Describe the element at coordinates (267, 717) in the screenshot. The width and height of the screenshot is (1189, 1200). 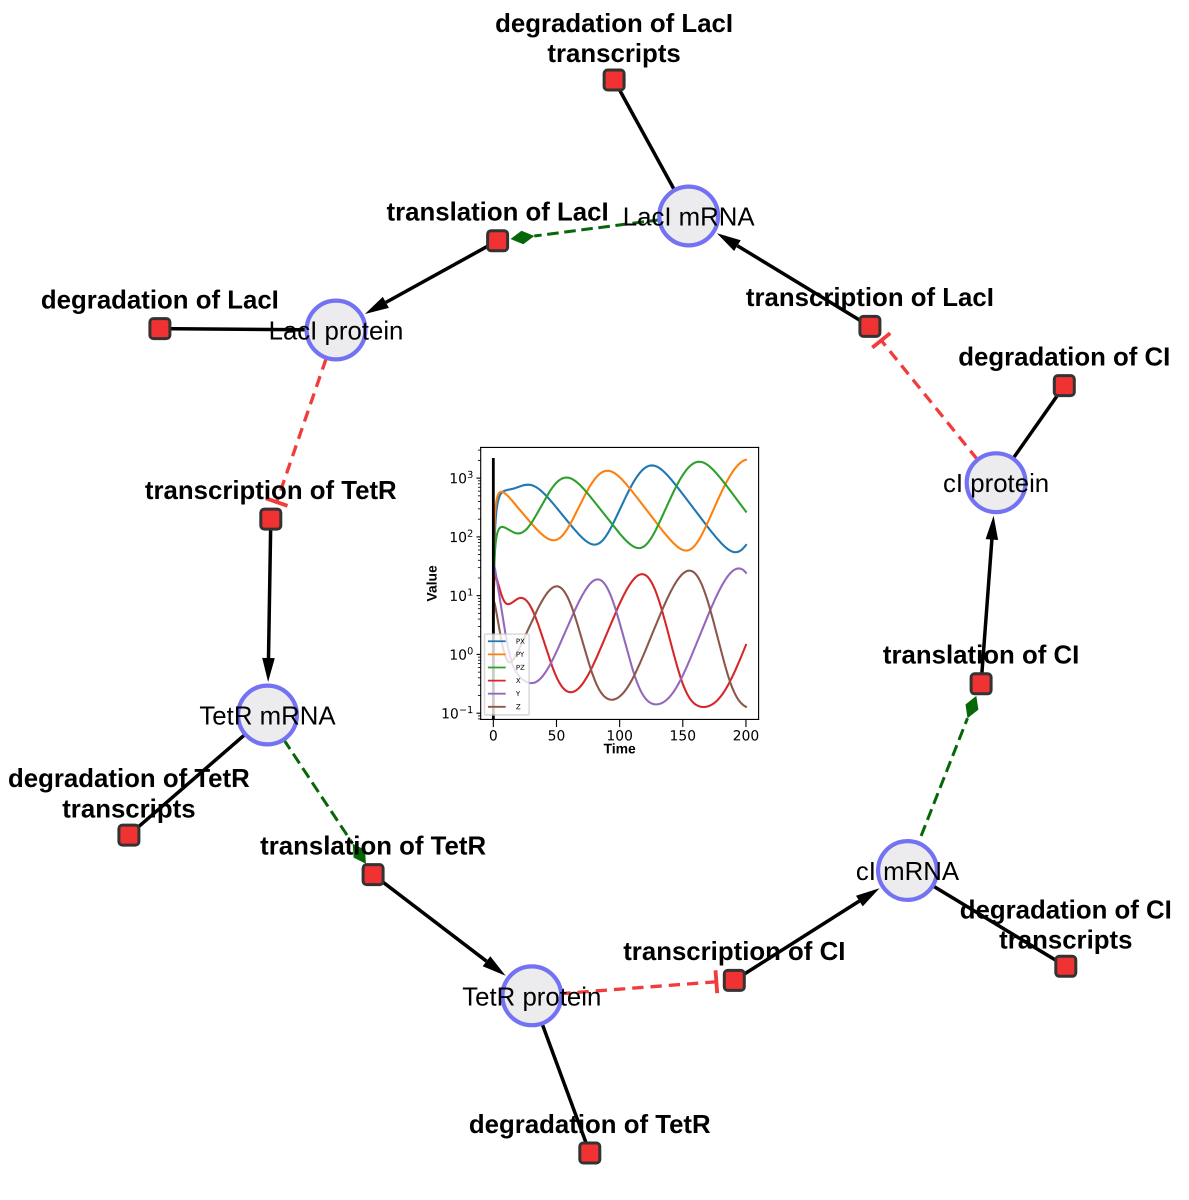
I see `svg-text: TetR mRNA` at that location.